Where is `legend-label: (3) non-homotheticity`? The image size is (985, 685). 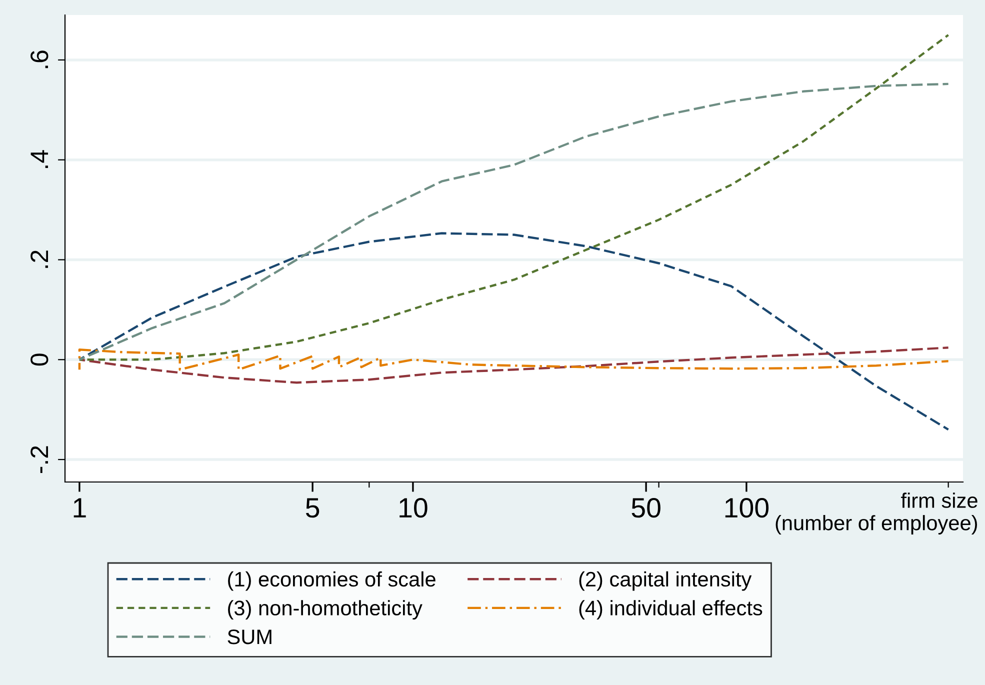 legend-label: (3) non-homotheticity is located at coordinates (325, 610).